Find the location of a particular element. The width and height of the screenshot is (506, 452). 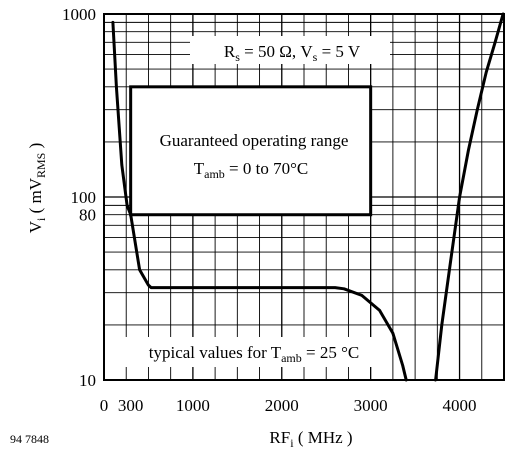

x-tick-label: 2000 is located at coordinates (282, 405).